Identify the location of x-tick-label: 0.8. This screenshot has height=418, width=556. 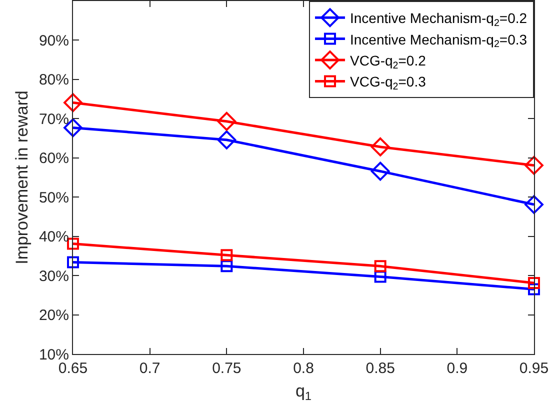
(303, 368).